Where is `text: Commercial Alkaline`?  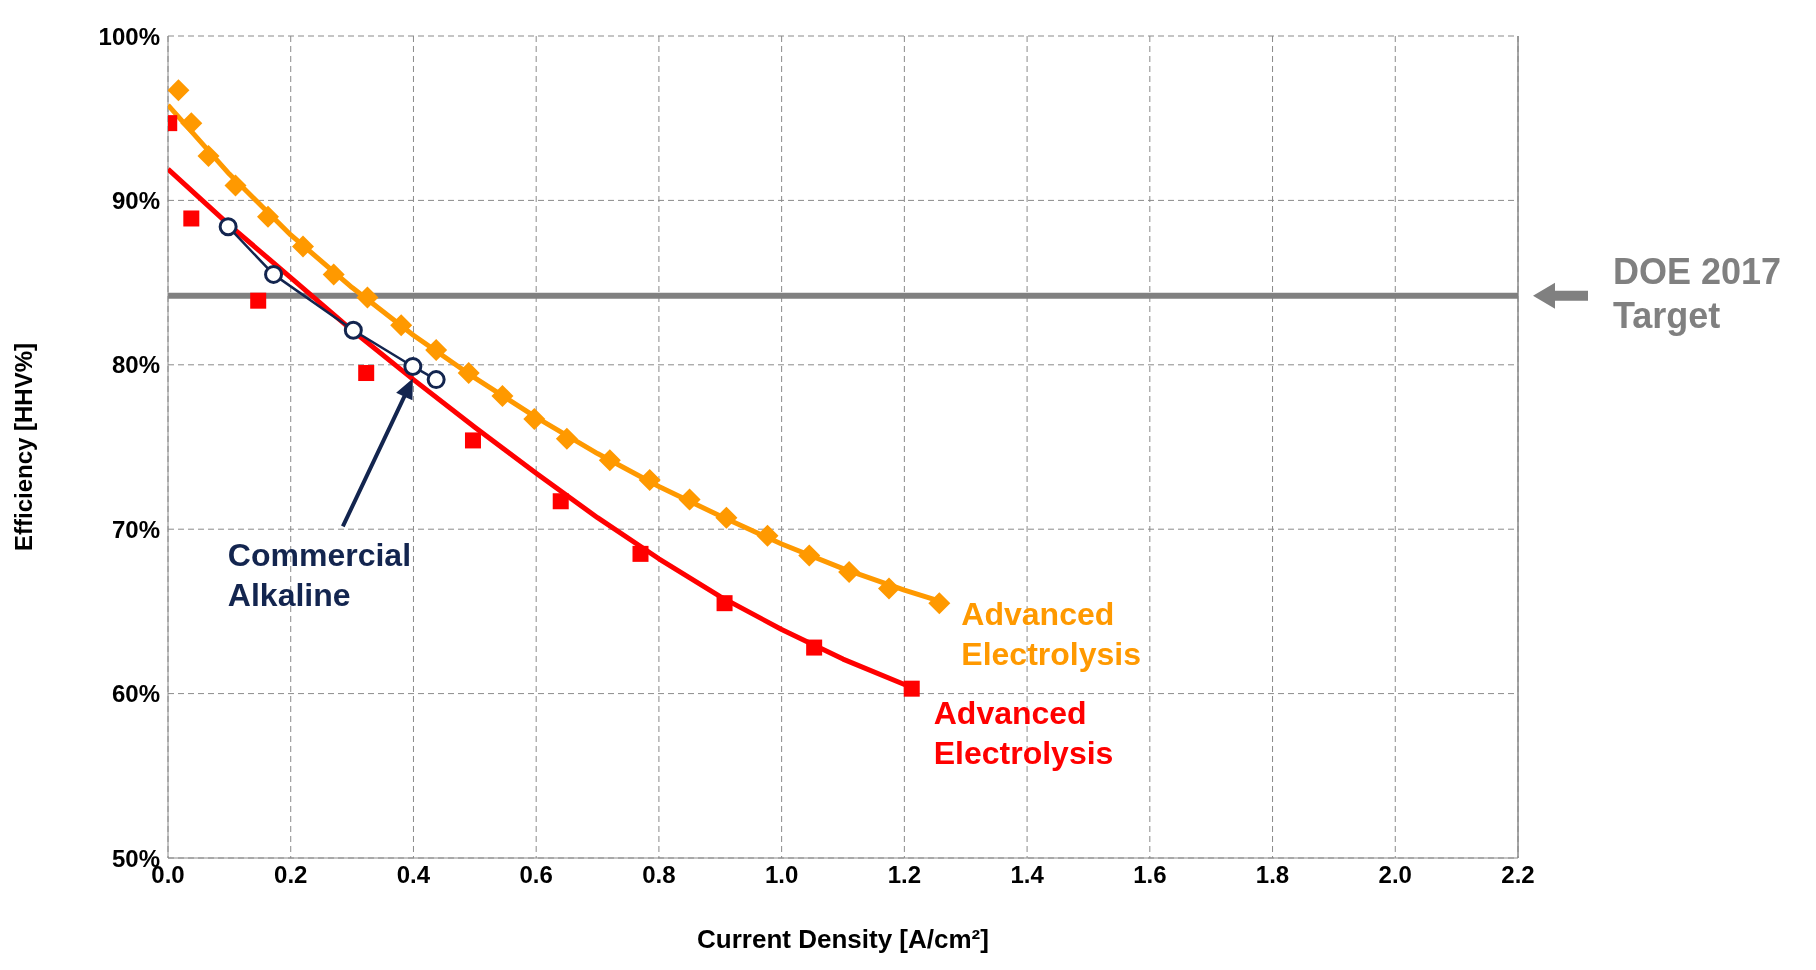
text: Commercial Alkaline is located at coordinates (319, 575).